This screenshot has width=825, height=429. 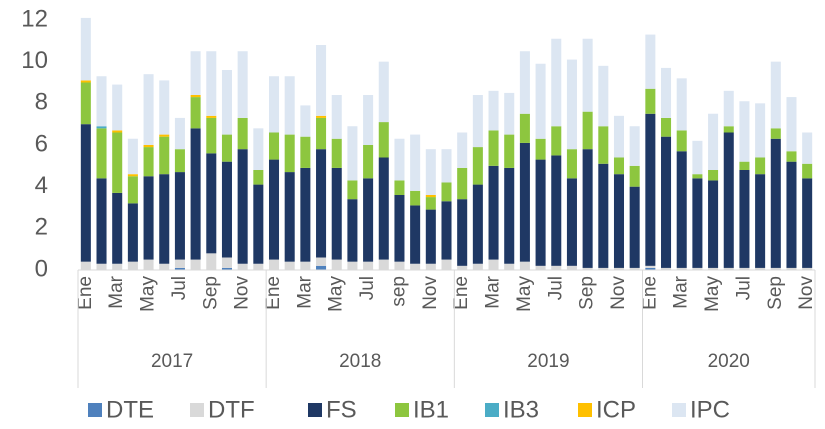 I want to click on x-tick-label: sep, so click(x=398, y=291).